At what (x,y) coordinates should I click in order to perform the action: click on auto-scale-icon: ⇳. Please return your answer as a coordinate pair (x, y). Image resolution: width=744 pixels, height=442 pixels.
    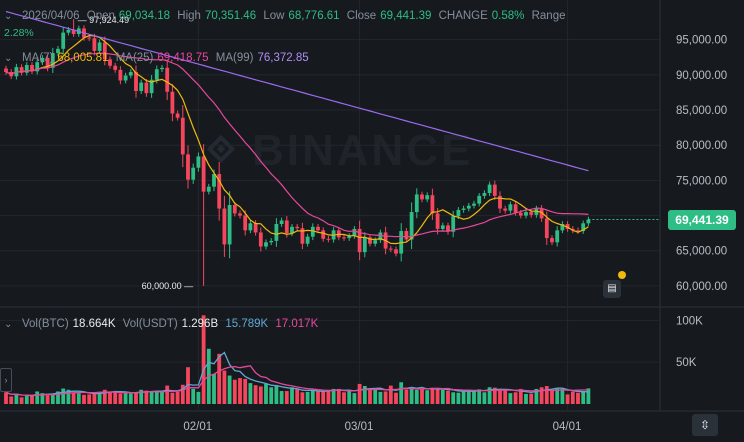
    Looking at the image, I should click on (705, 425).